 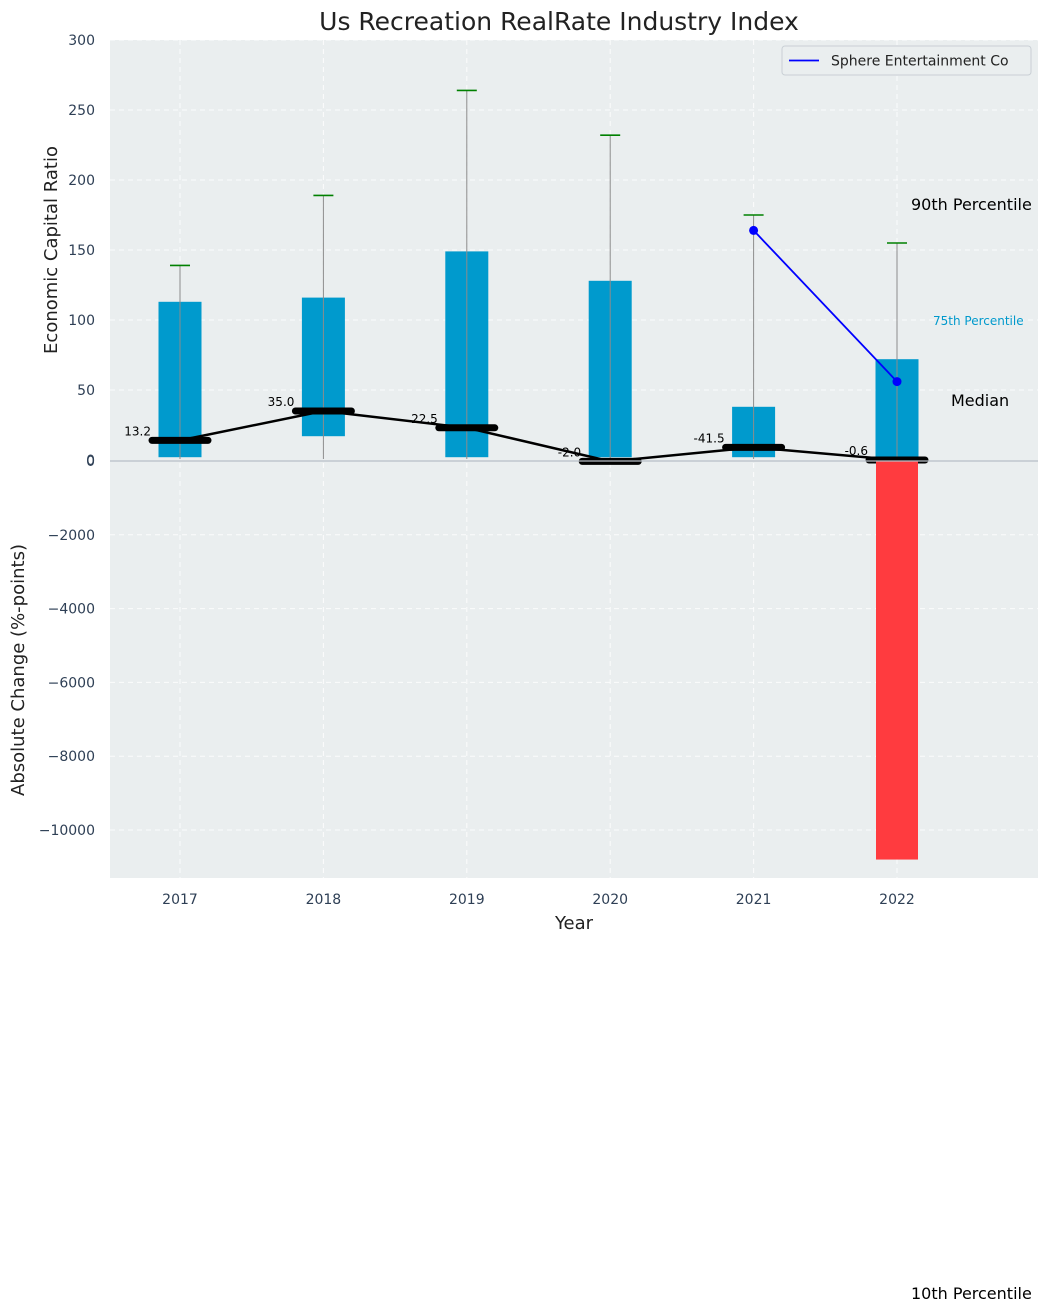 I want to click on median-value-label: 13.2, so click(x=137, y=431).